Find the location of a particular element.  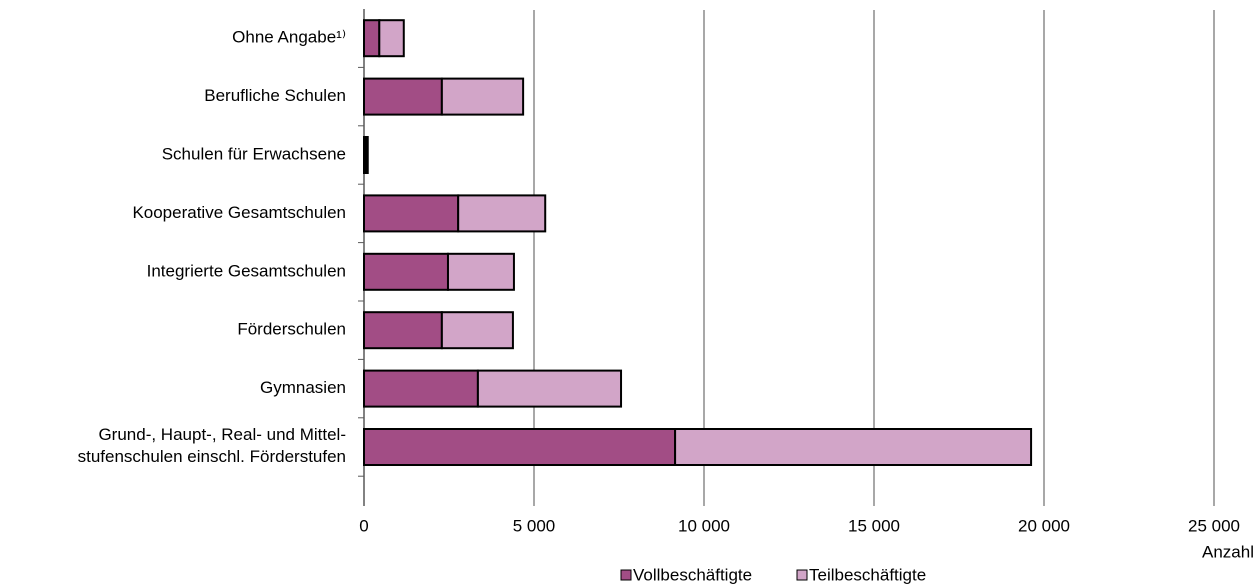

y-tick-label: Gymnasien is located at coordinates (303, 387).